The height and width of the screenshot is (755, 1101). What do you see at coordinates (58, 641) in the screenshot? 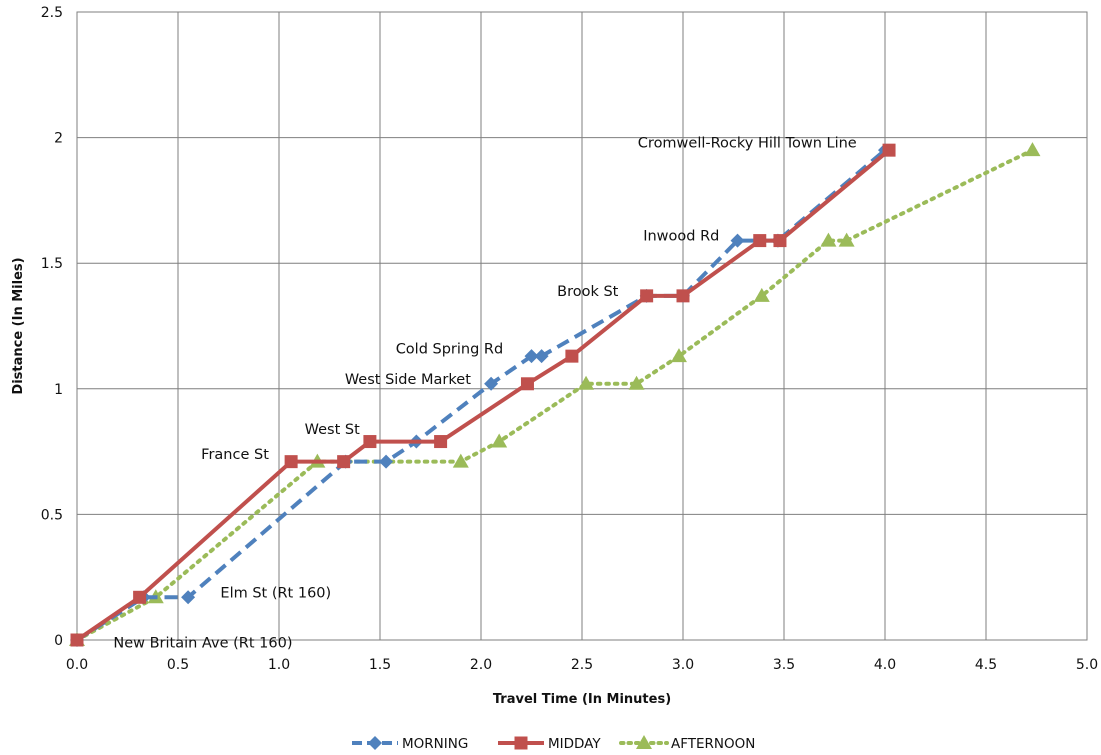
I see `y-tick-label: 0` at bounding box center [58, 641].